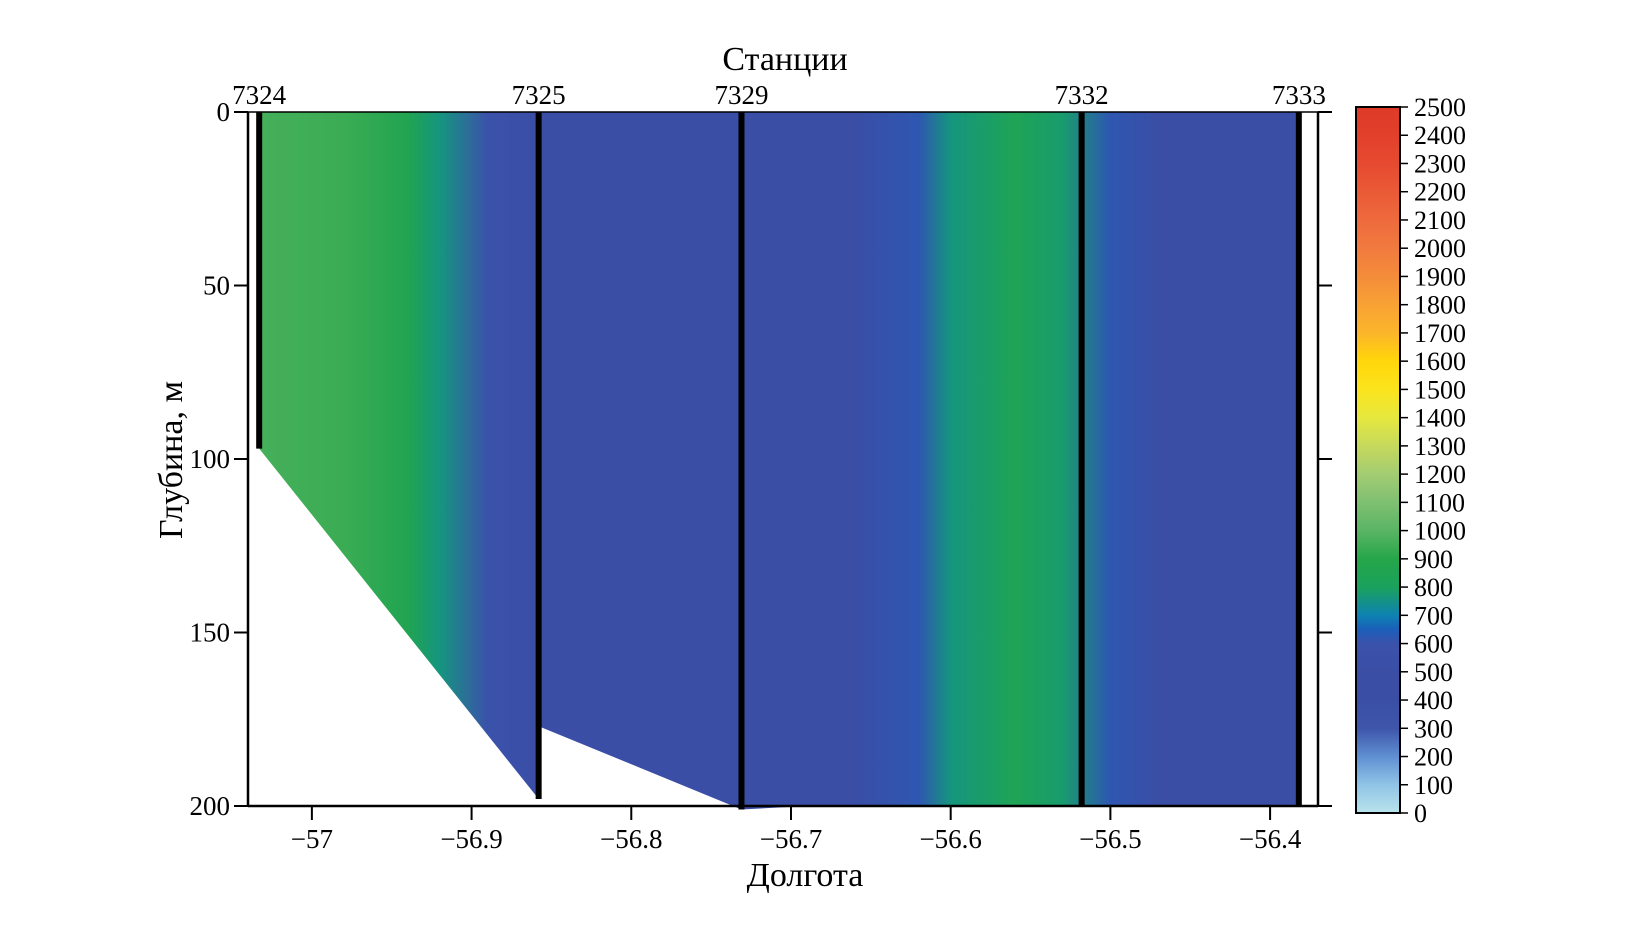 This screenshot has width=1645, height=945. Describe the element at coordinates (1440, 220) in the screenshot. I see `colorbar-tick-label: 2100` at that location.